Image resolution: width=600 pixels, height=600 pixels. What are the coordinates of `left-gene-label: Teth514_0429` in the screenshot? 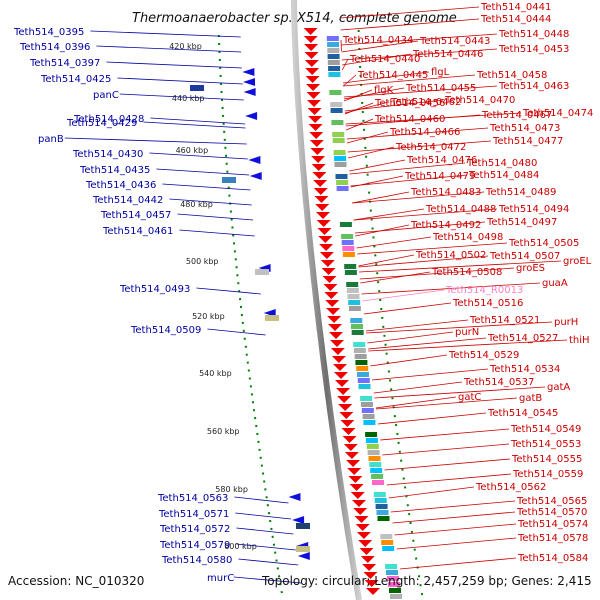 It's located at (101, 123).